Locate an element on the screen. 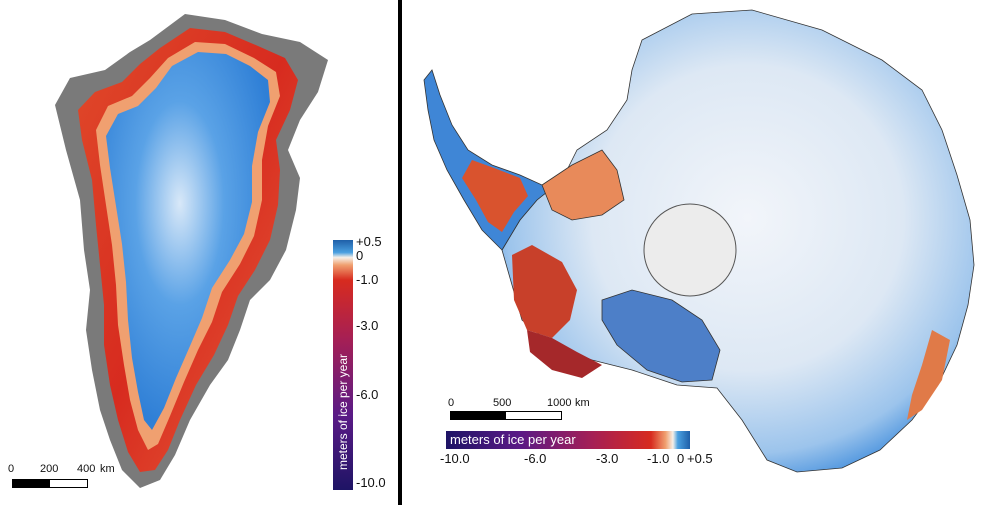 This screenshot has height=505, width=986. antarctica-colorbar-ramp is located at coordinates (568, 440).